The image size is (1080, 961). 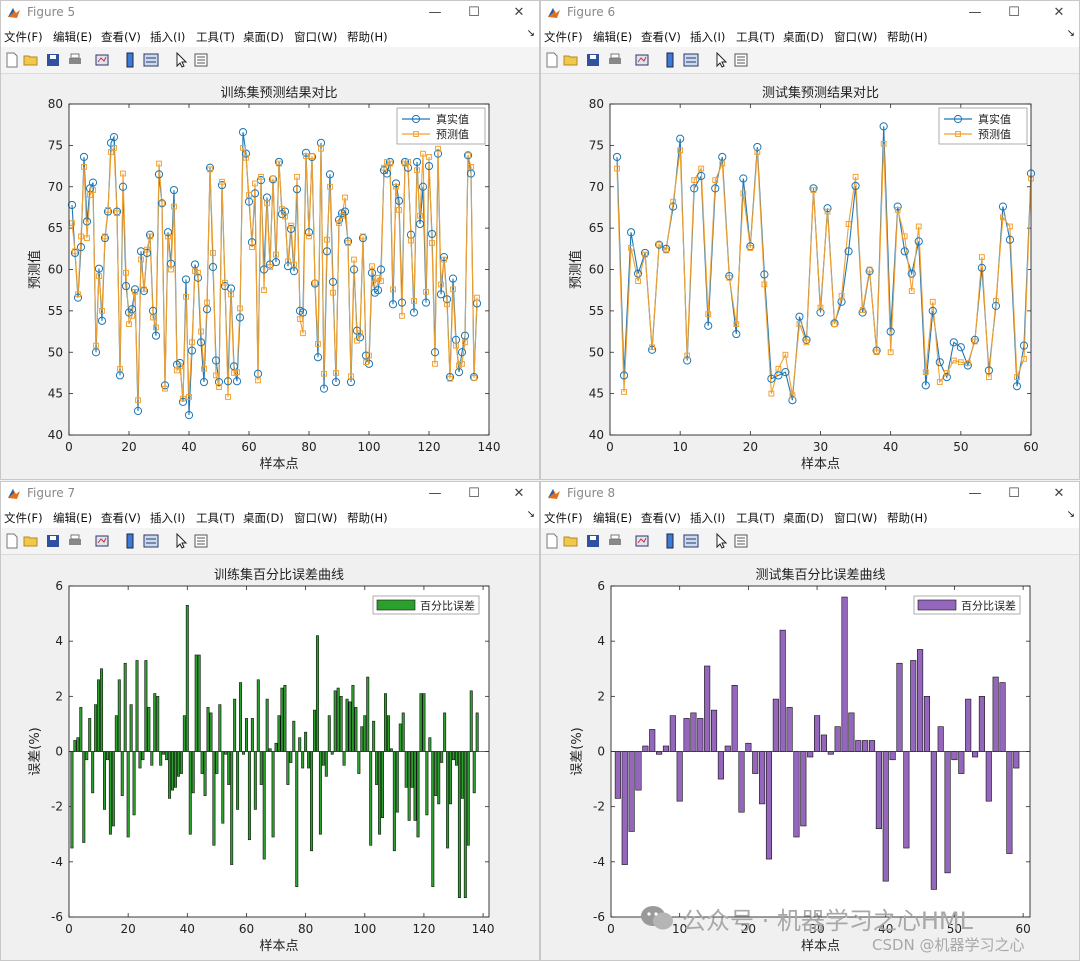 What do you see at coordinates (577, 751) in the screenshot?
I see `y-axis-label: 误差(%)` at bounding box center [577, 751].